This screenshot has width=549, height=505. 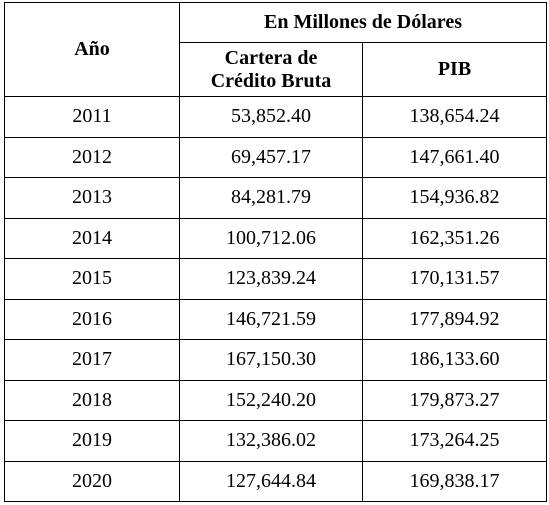 I want to click on table-row: 2012 69,457.17 147,661.40, so click(x=275, y=157).